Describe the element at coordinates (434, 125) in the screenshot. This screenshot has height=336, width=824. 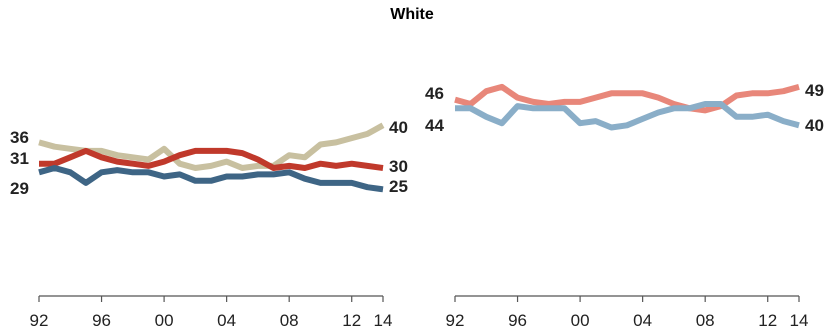
I see `series-start-label: 44` at that location.